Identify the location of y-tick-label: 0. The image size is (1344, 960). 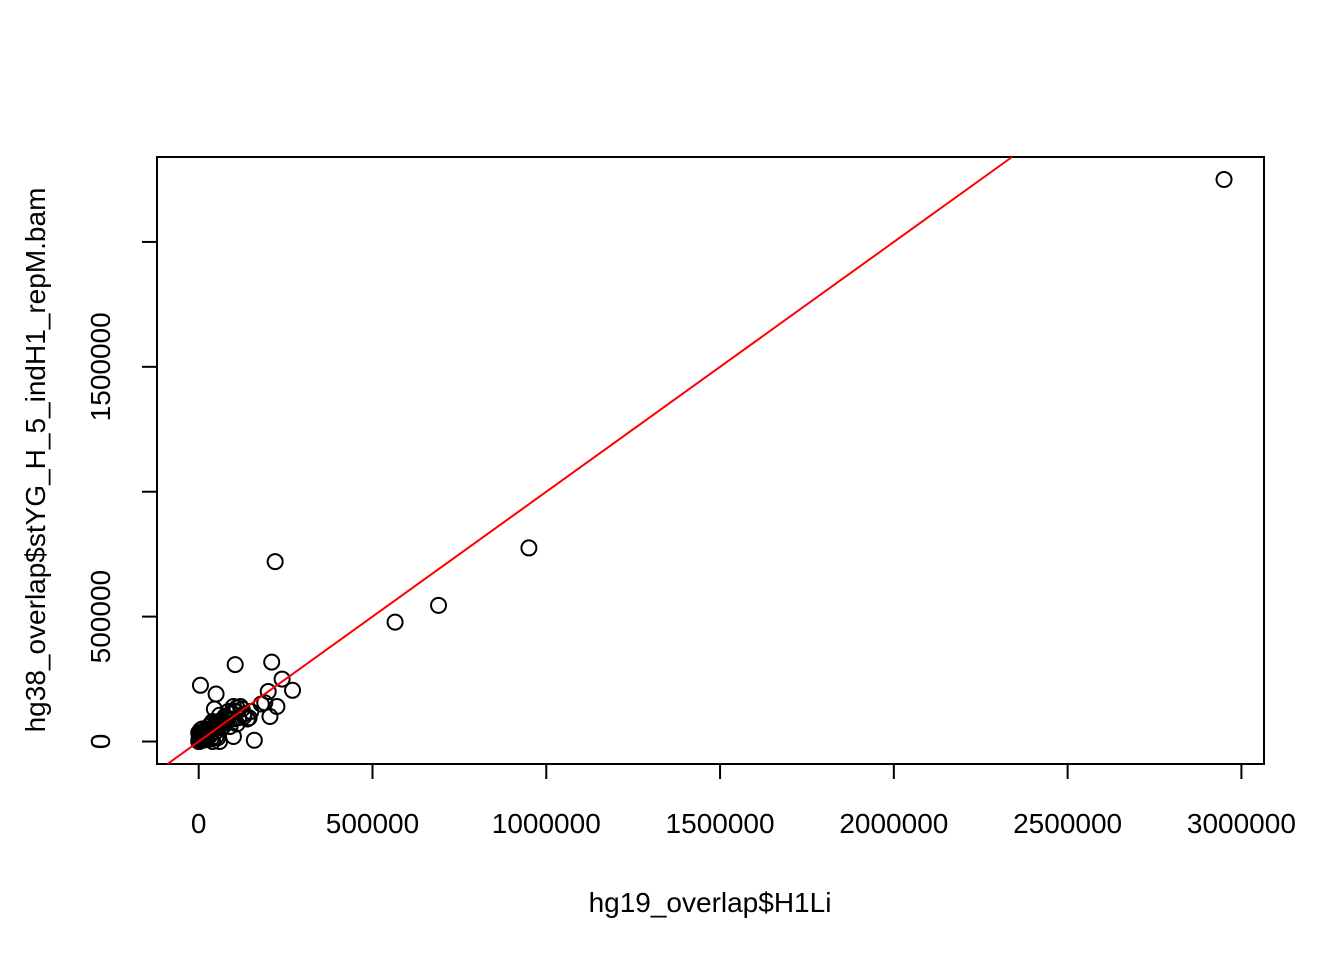
(100, 742).